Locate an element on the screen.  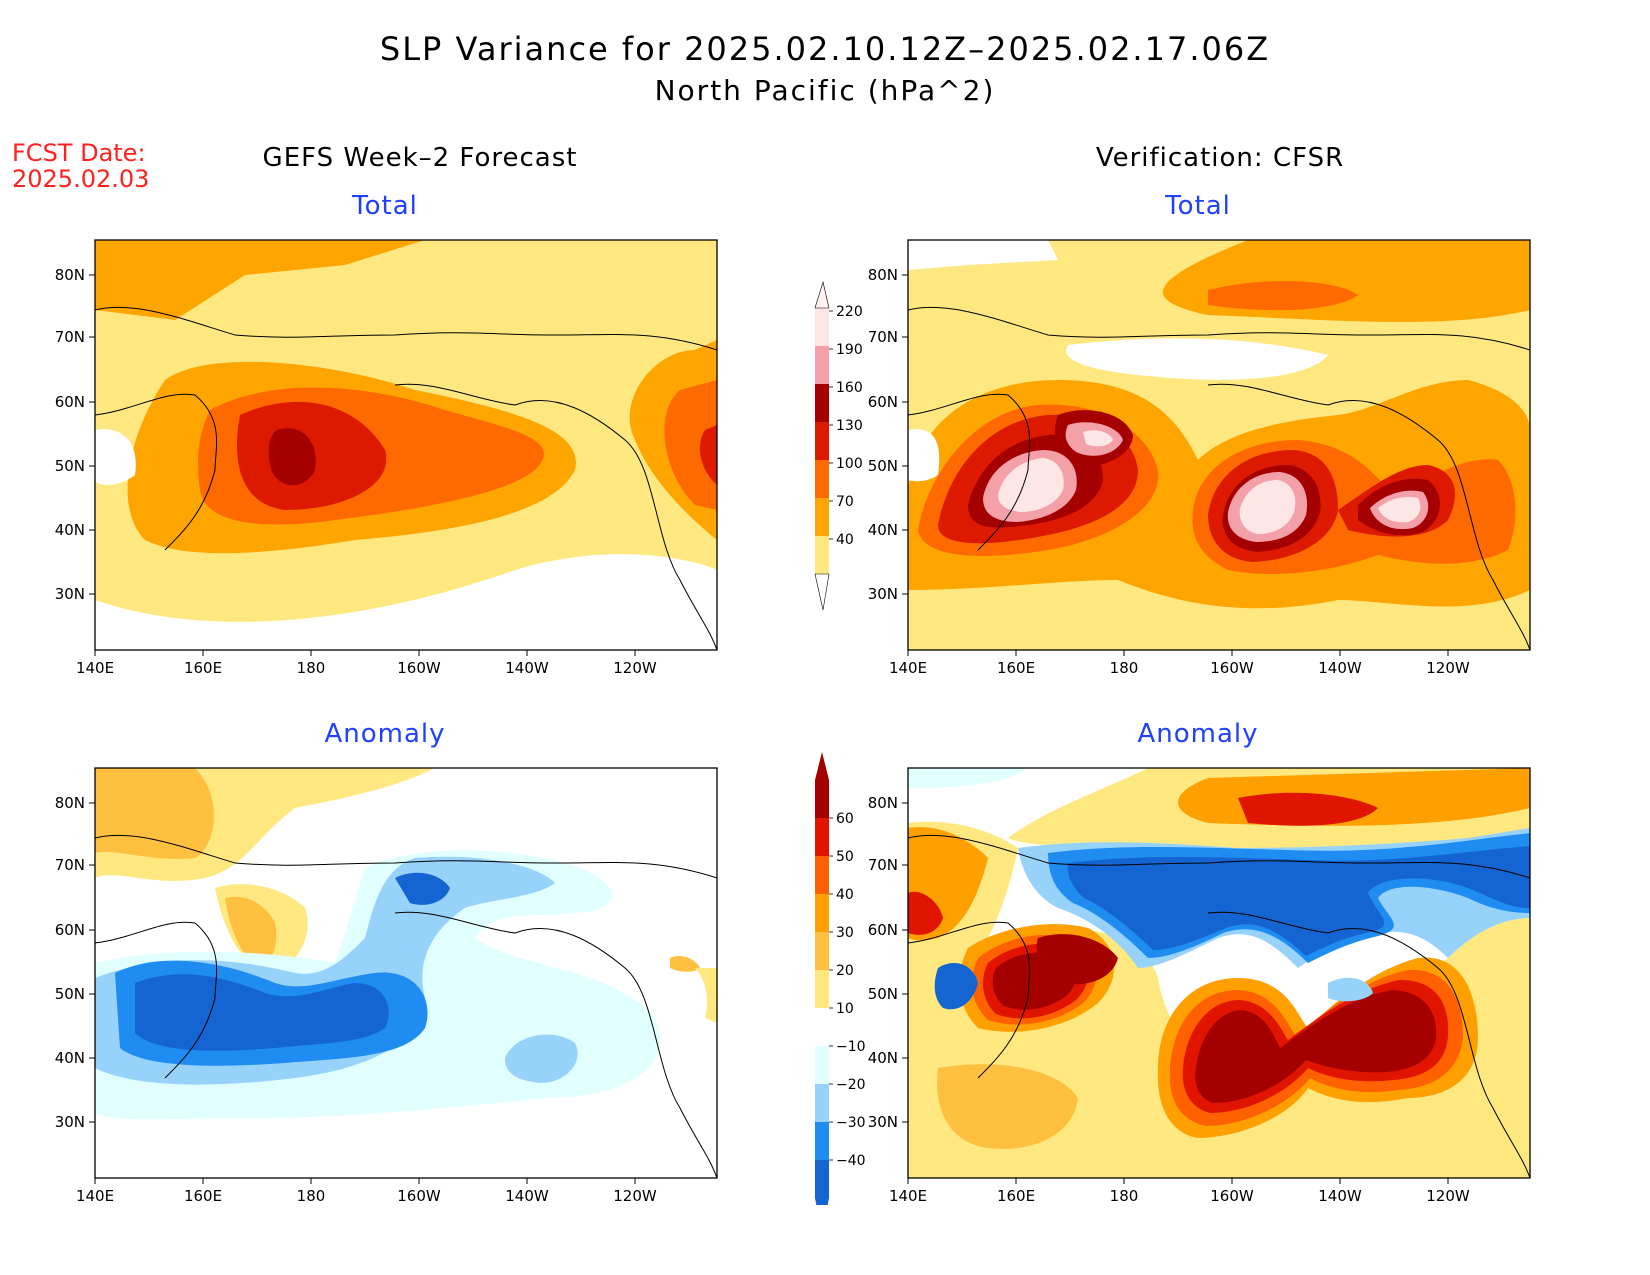
panel-title-bl: Anomaly is located at coordinates (385, 734).